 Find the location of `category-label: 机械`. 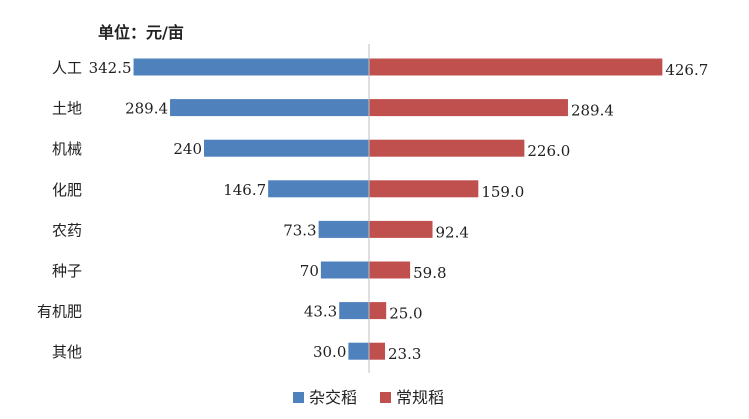

category-label: 机械 is located at coordinates (67, 149).